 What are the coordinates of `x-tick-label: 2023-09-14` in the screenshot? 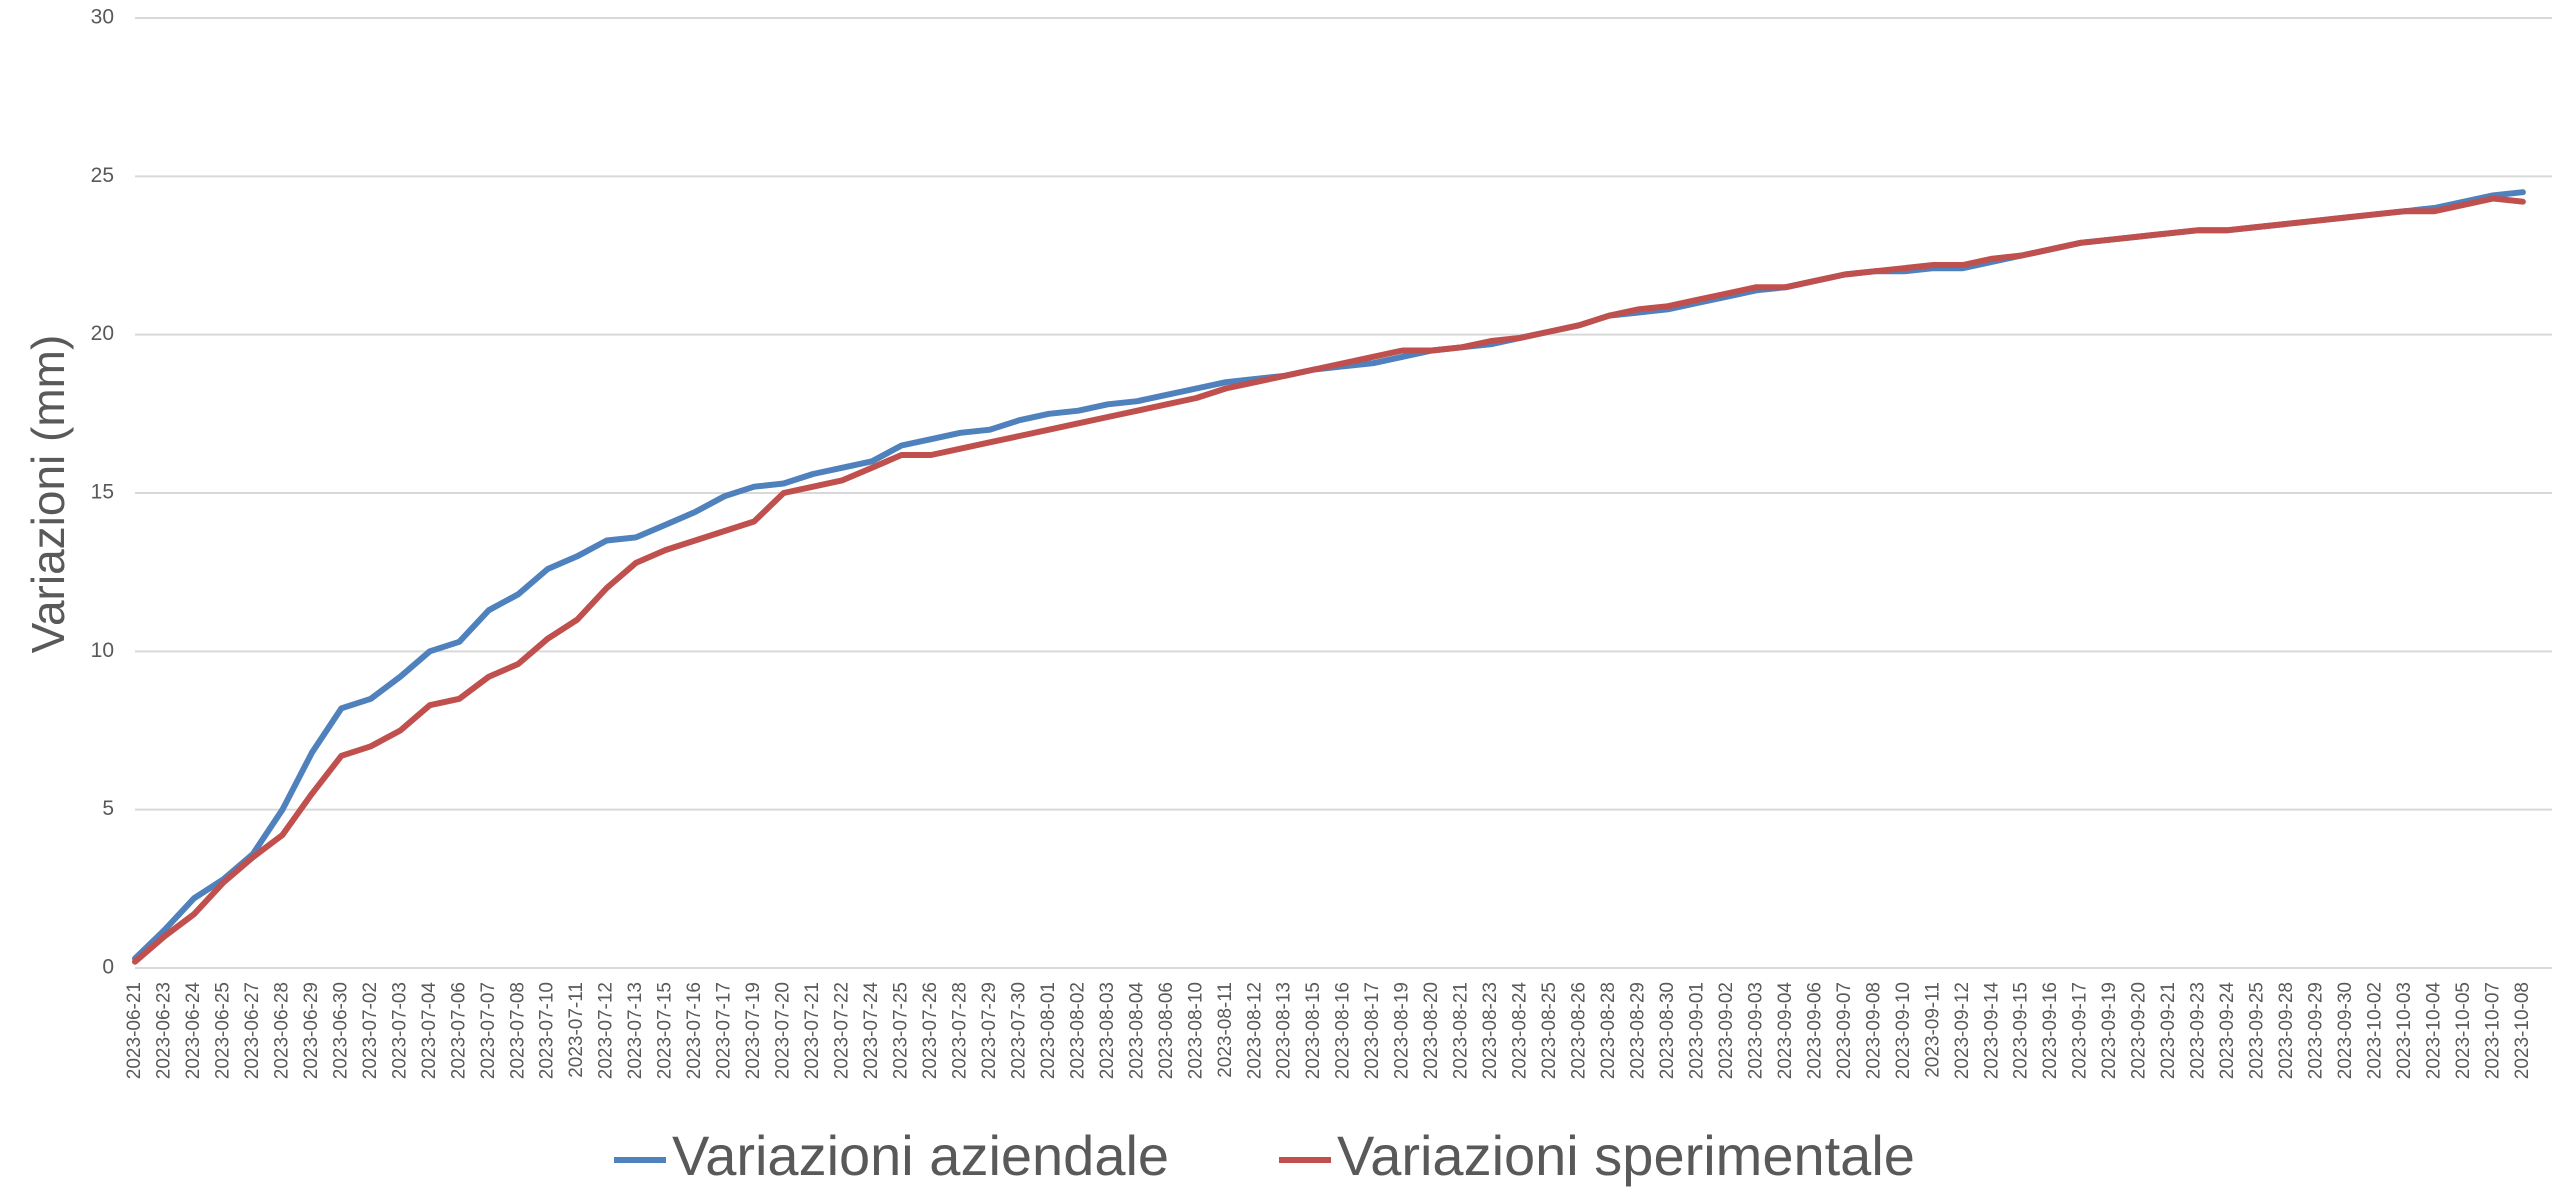 It's located at (1991, 1031).